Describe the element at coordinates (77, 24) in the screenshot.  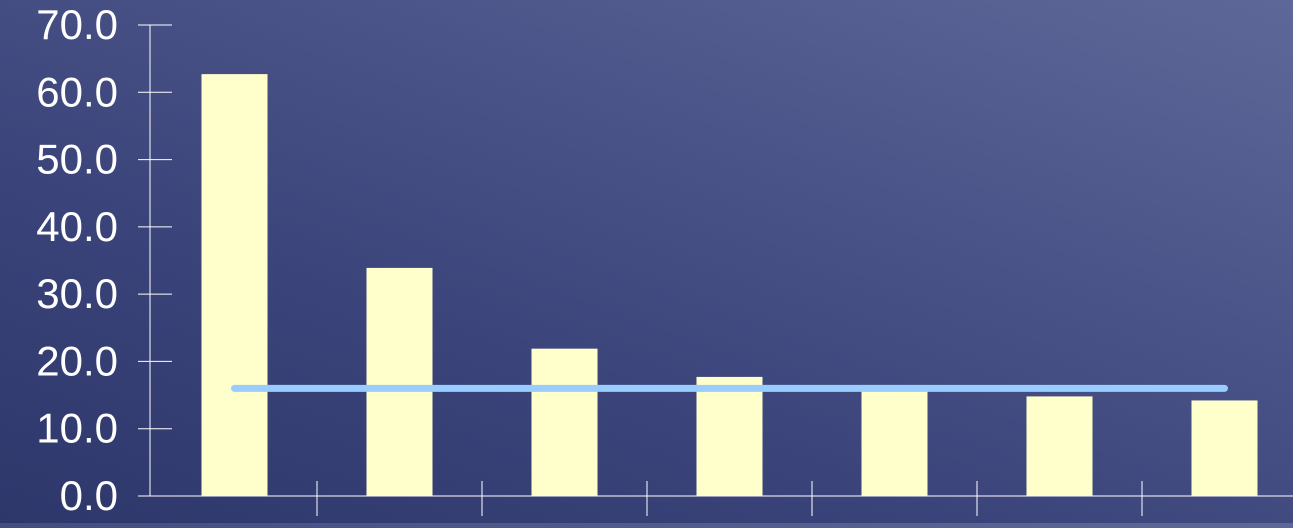
I see `y-tick-label: 70.0` at that location.